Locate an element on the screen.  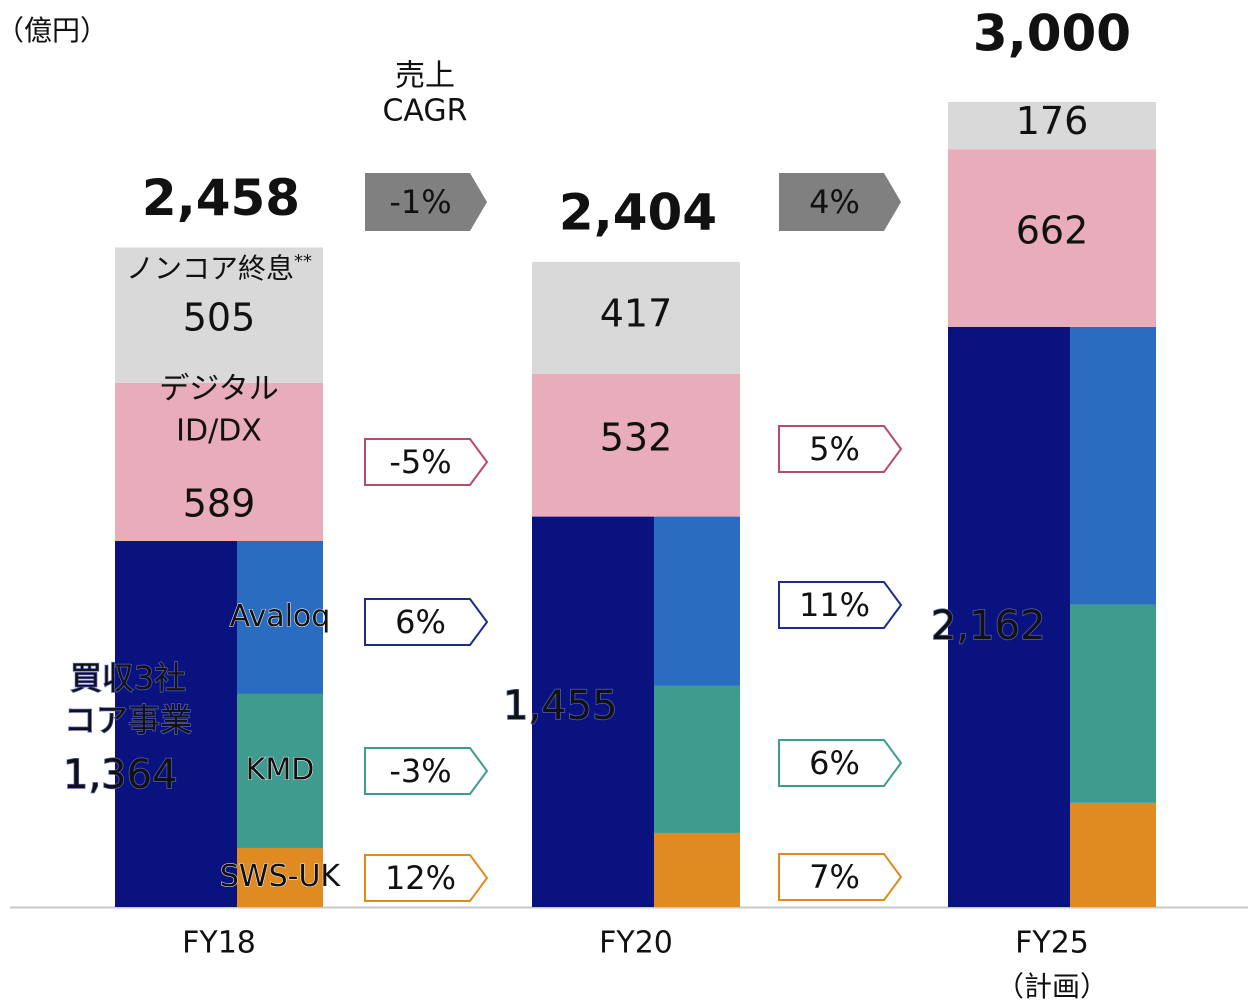
cagr-label: 11% is located at coordinates (834, 605).